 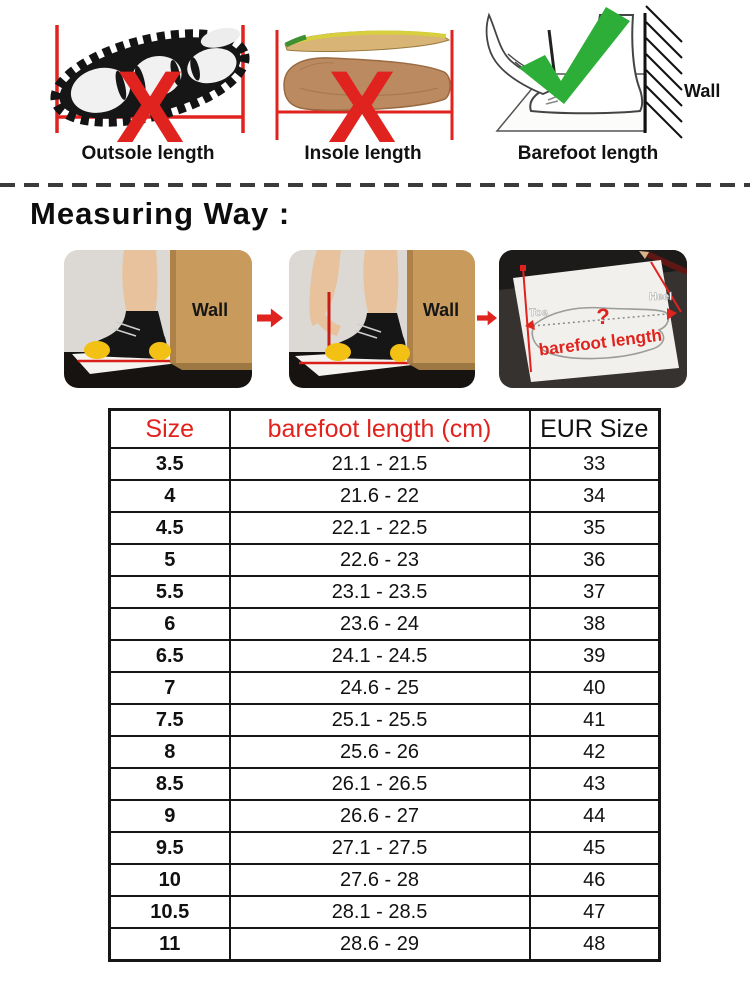 I want to click on size-table-row: 10.5 28.1 - 28.5 47, so click(x=384, y=912).